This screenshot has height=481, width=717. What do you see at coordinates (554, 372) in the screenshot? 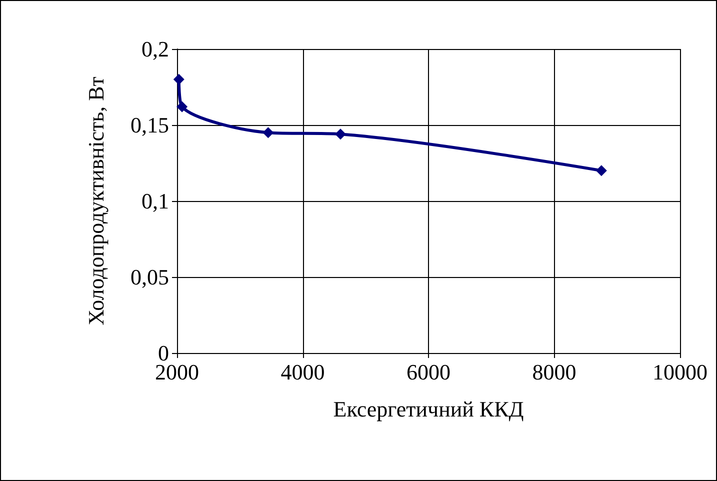
I see `x-tick-label: 8000` at bounding box center [554, 372].